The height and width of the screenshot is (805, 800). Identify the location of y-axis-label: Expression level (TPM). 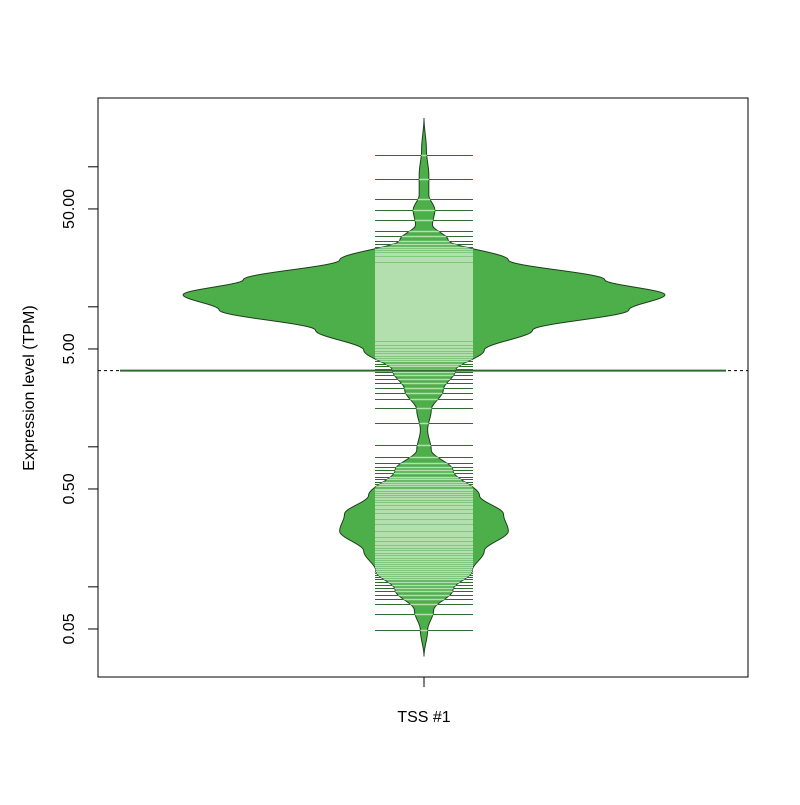
(29, 387).